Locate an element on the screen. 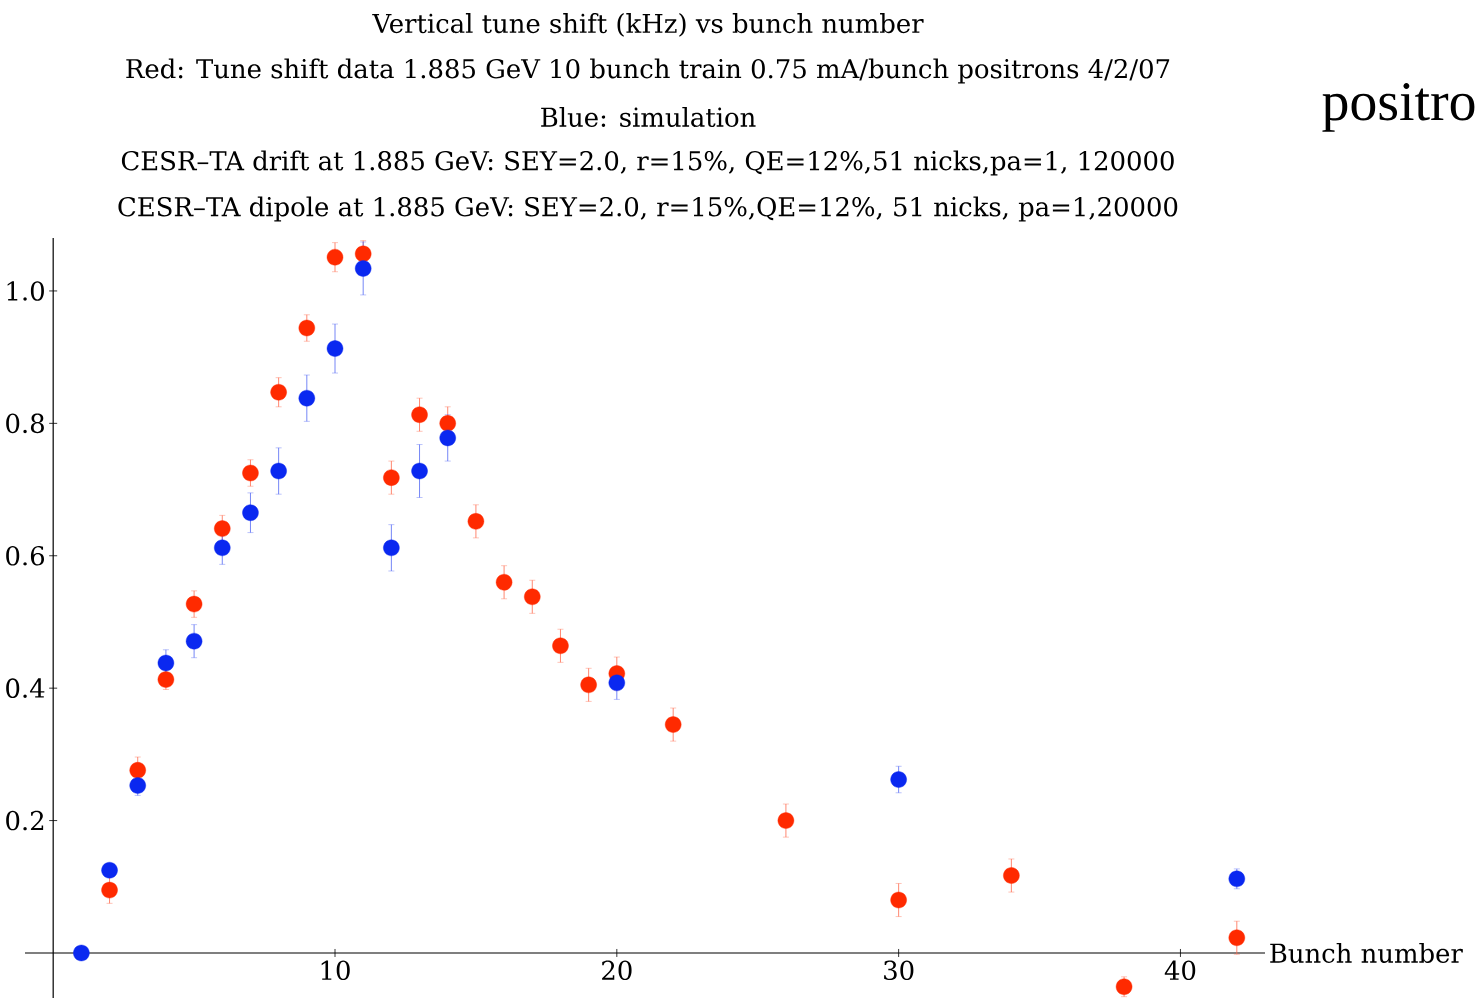 This screenshot has width=1483, height=998. text: CESR–TA dipole at 1.885 GeV: SEY=2.0, r=15%,QE=12%, 51 nicks, pa=1,20000 is located at coordinates (648, 209).